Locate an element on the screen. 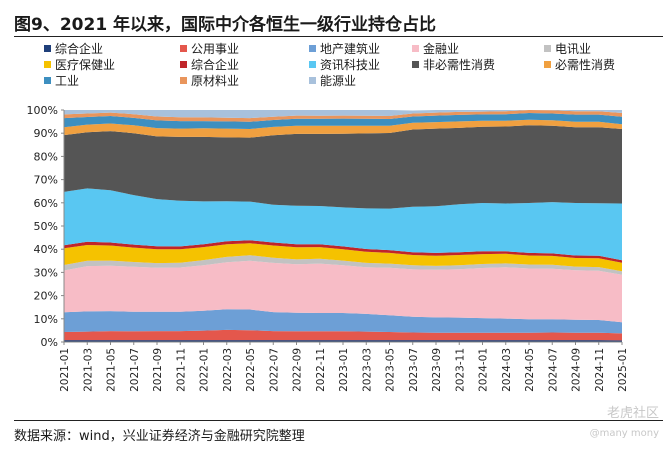 Image resolution: width=671 pixels, height=451 pixels. legend-label: 地产建筑业 is located at coordinates (350, 49).